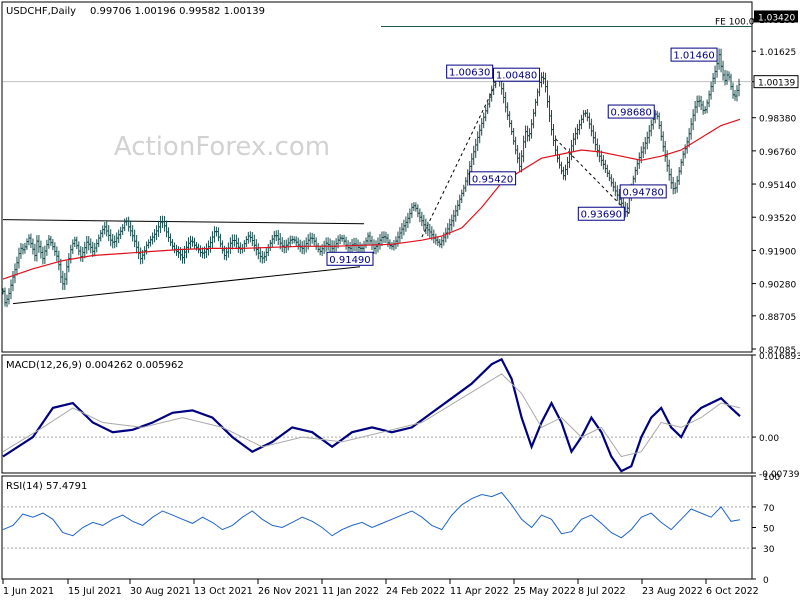 The width and height of the screenshot is (800, 600). I want to click on price-label-text: 0.95420, so click(492, 179).